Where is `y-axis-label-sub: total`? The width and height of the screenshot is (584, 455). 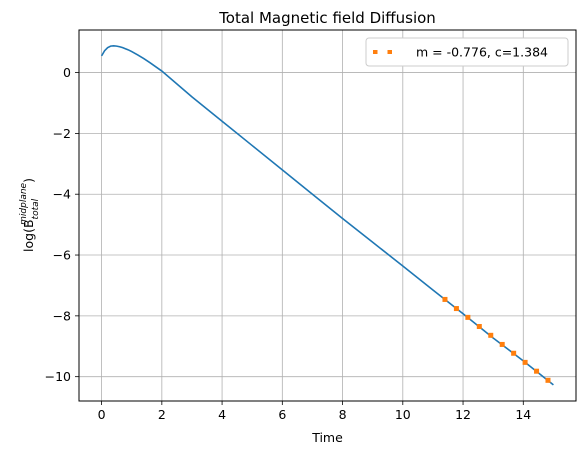
y-axis-label-sub: total is located at coordinates (36, 208).